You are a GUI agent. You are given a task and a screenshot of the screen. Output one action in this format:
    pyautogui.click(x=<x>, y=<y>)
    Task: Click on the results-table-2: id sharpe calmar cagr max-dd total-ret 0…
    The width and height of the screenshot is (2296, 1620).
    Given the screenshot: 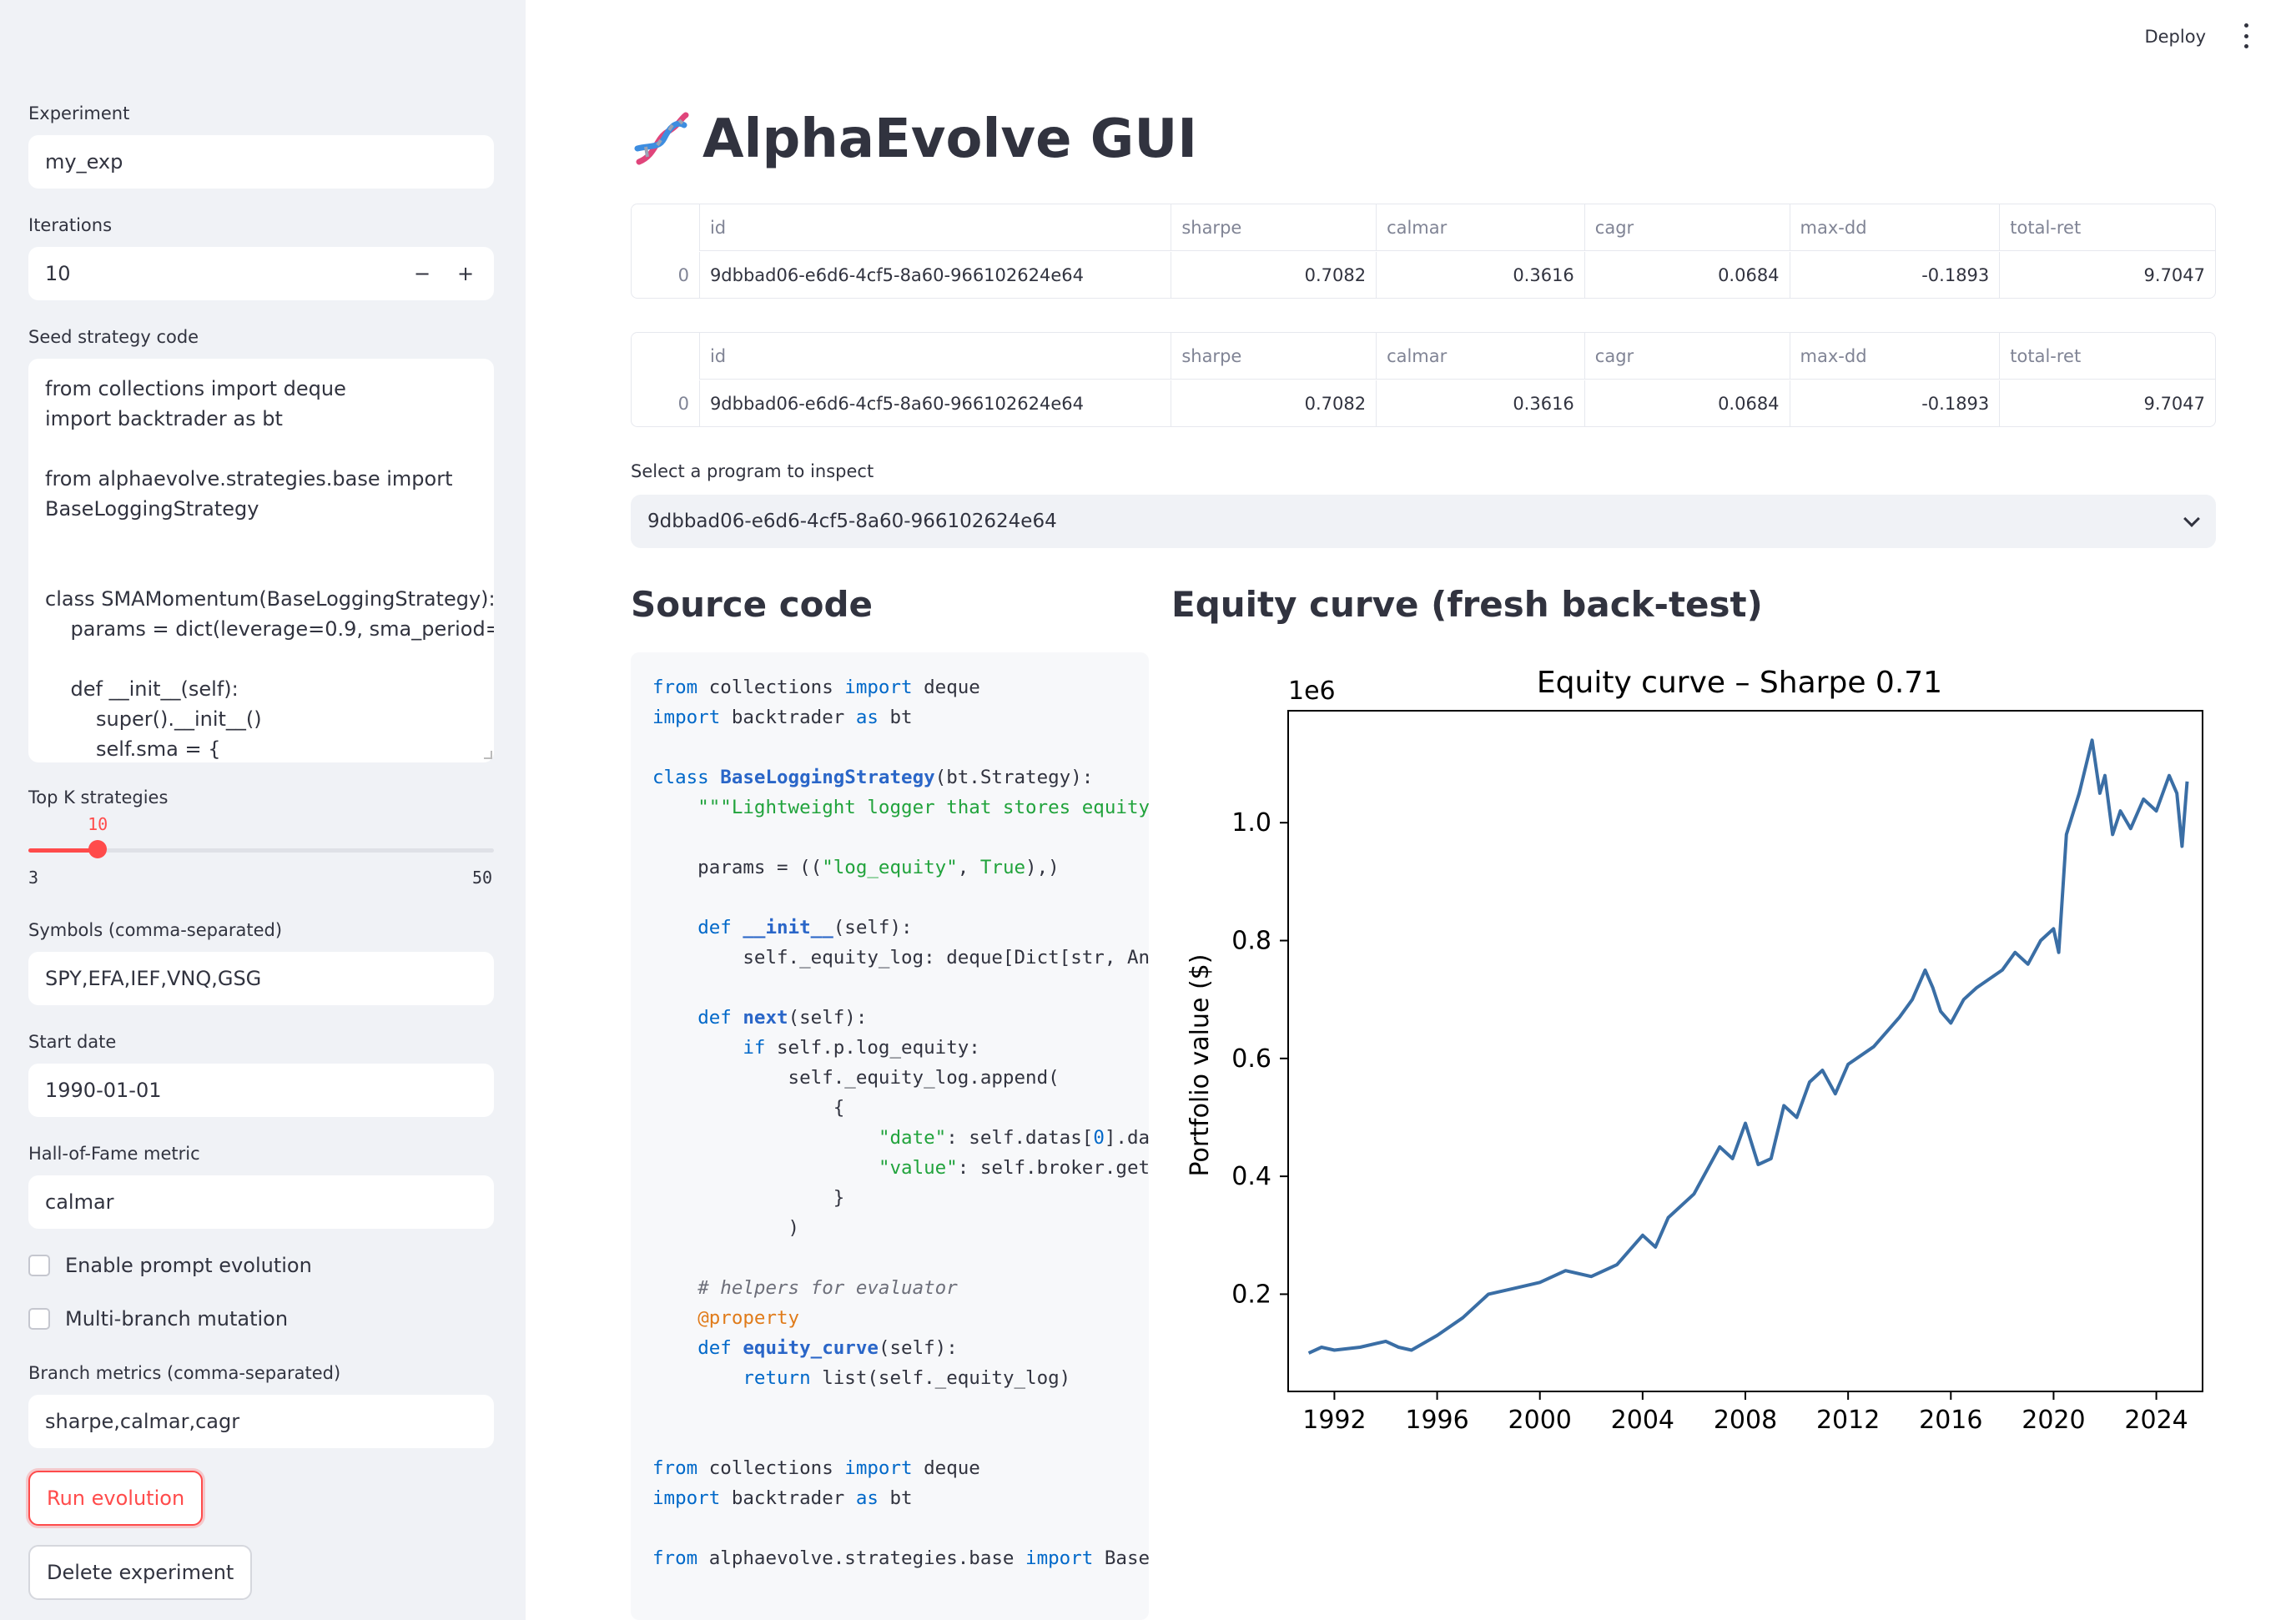 What is the action you would take?
    pyautogui.click(x=1423, y=379)
    